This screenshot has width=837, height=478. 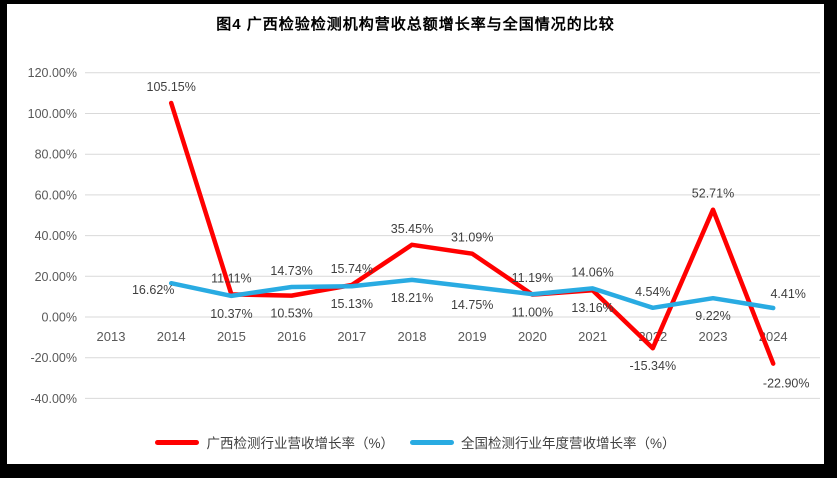 What do you see at coordinates (53, 358) in the screenshot?
I see `y-axis-tick-label: -20.00%` at bounding box center [53, 358].